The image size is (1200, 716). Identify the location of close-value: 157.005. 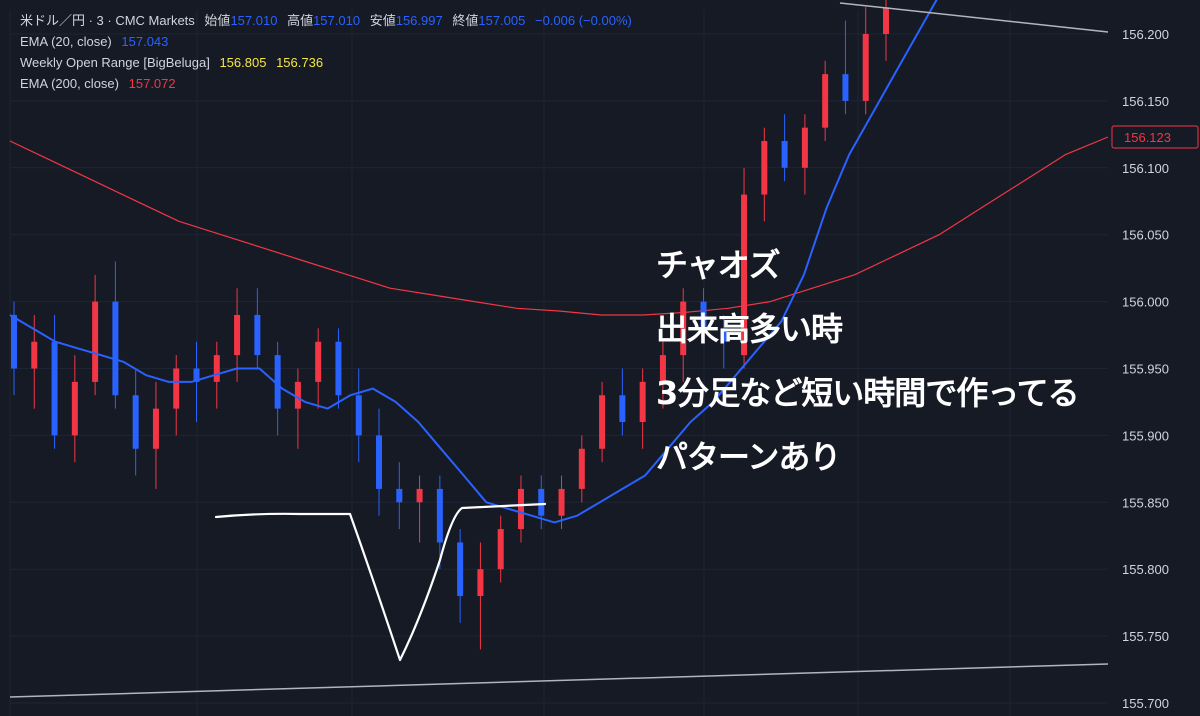
(502, 20).